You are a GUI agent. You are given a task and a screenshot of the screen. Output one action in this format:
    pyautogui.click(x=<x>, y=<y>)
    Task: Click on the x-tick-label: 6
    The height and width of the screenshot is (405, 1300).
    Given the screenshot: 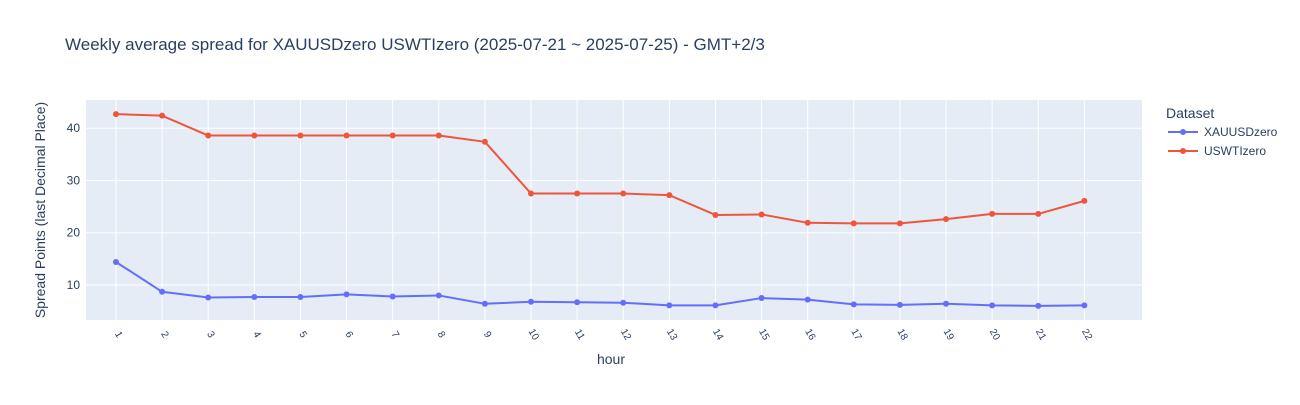 What is the action you would take?
    pyautogui.click(x=349, y=335)
    